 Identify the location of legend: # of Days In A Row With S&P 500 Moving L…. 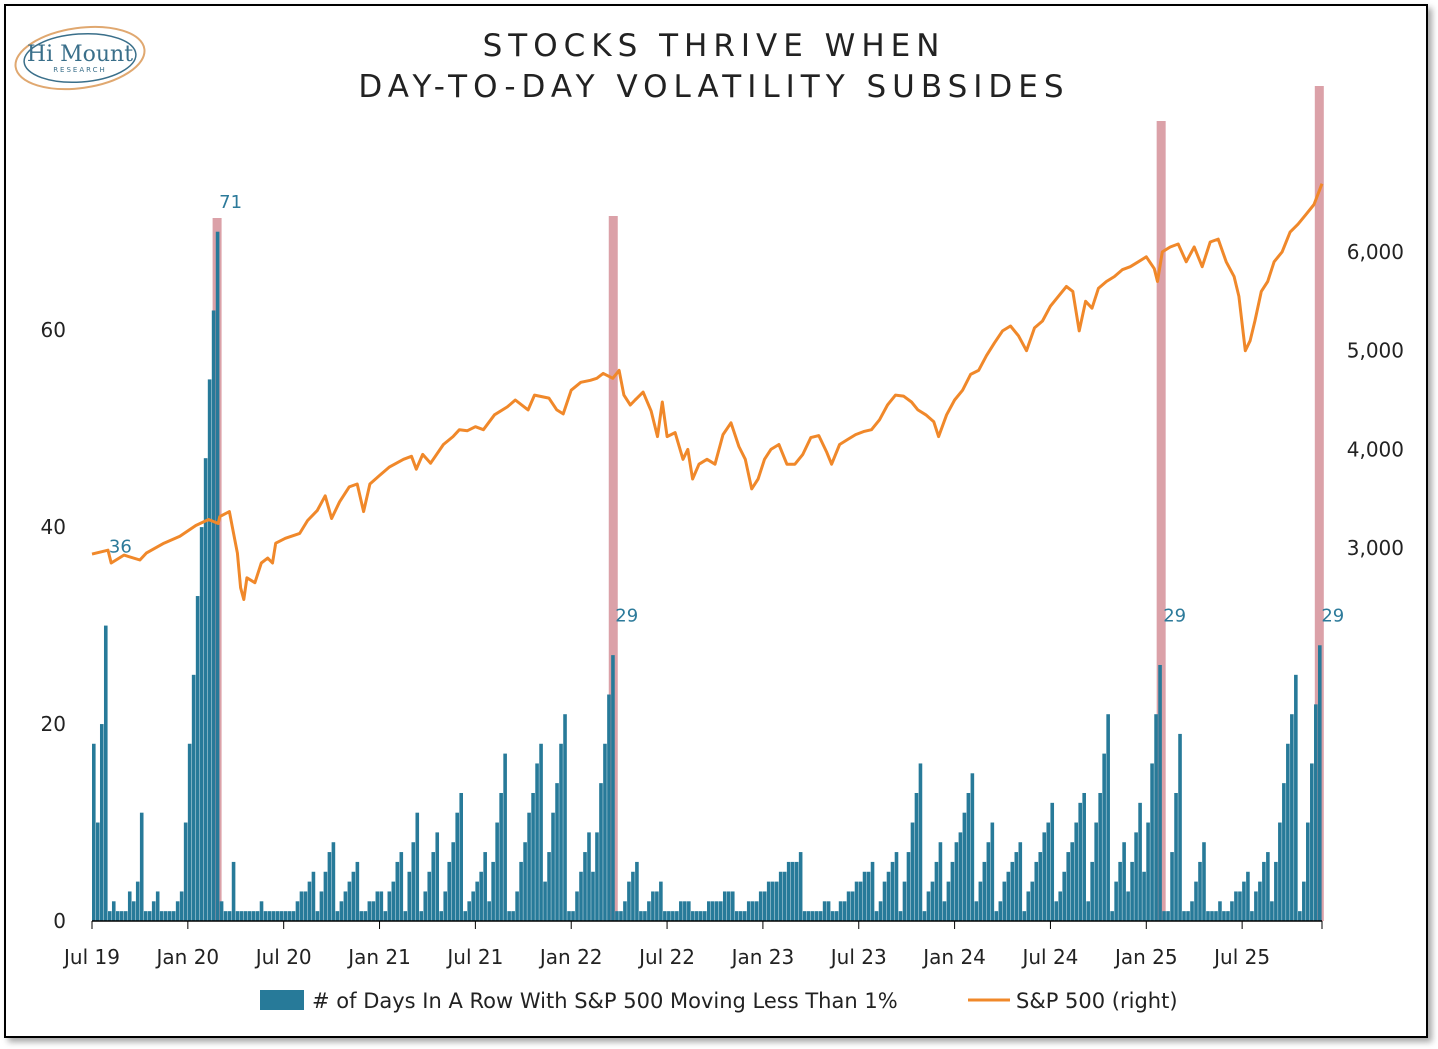
(719, 1001).